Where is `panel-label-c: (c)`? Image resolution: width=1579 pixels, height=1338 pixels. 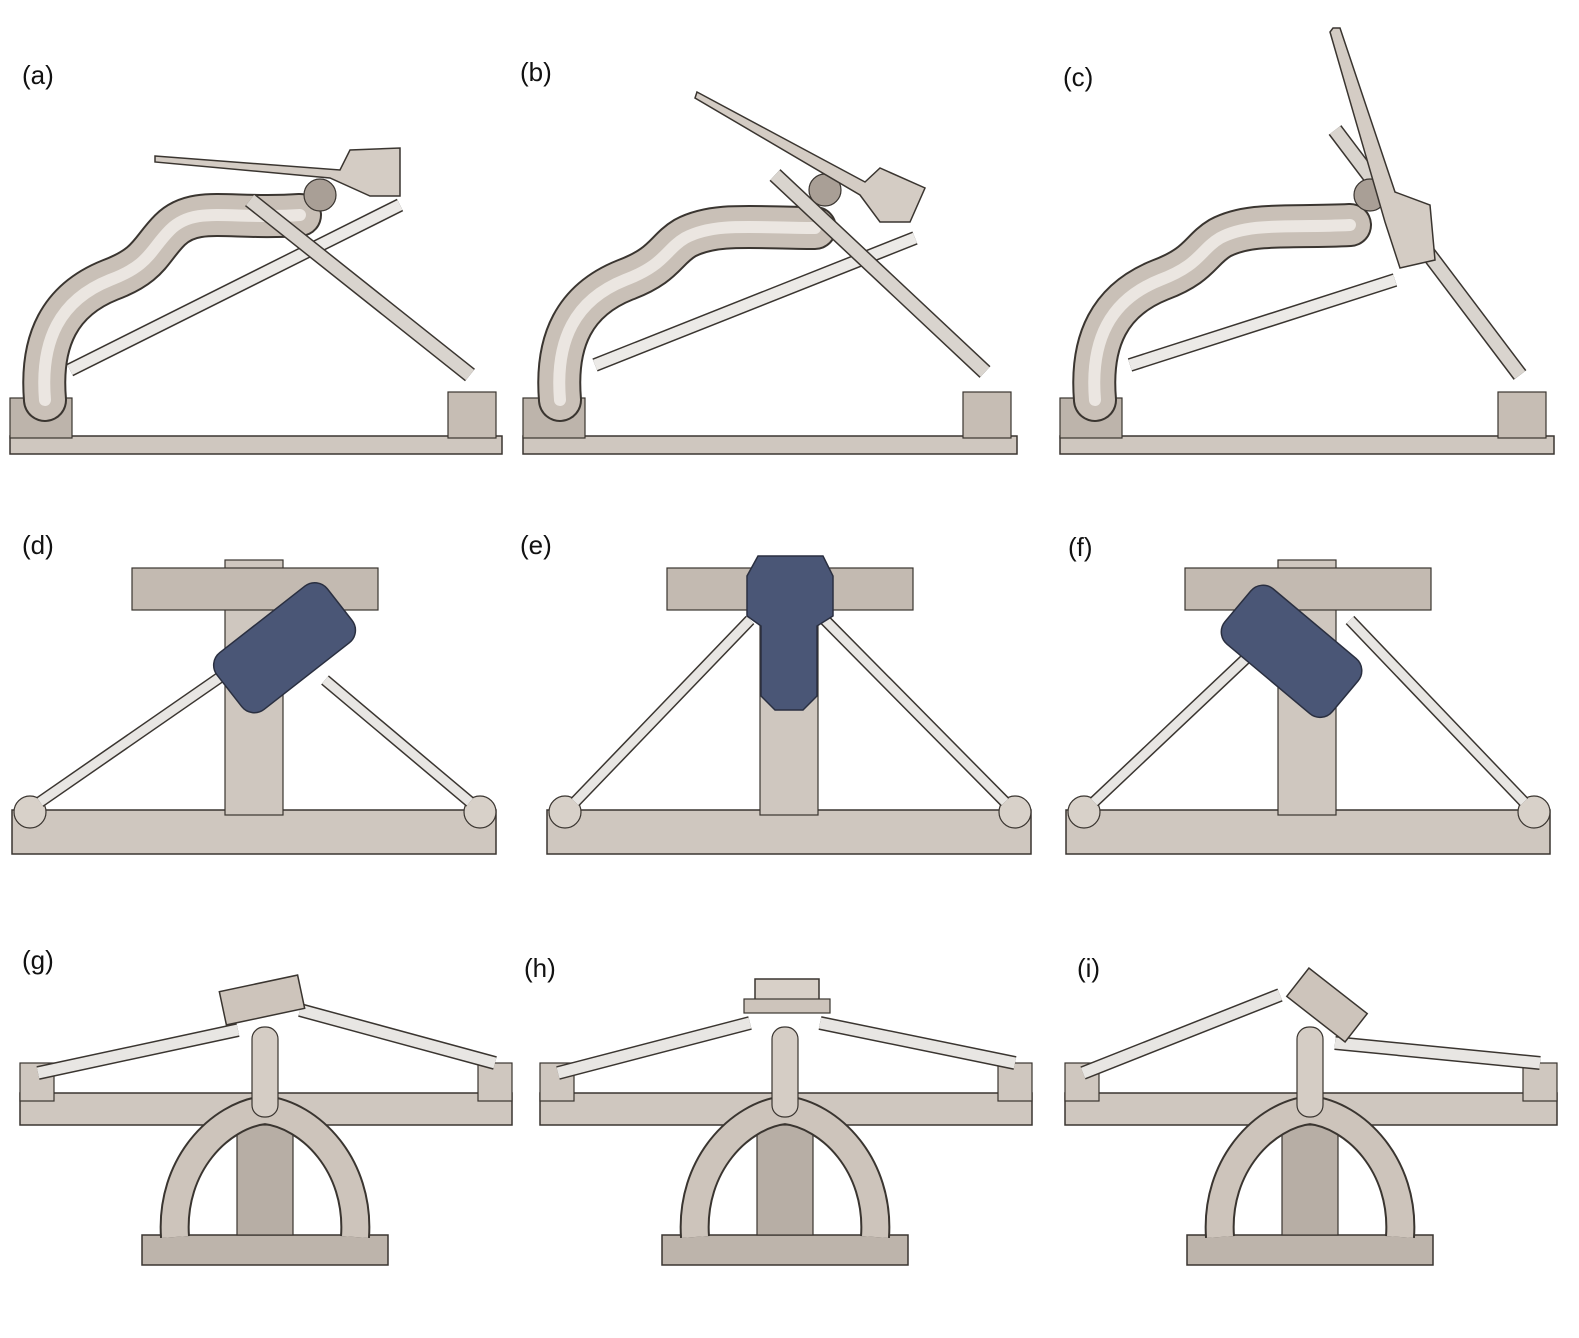
panel-label-c: (c) is located at coordinates (1078, 77).